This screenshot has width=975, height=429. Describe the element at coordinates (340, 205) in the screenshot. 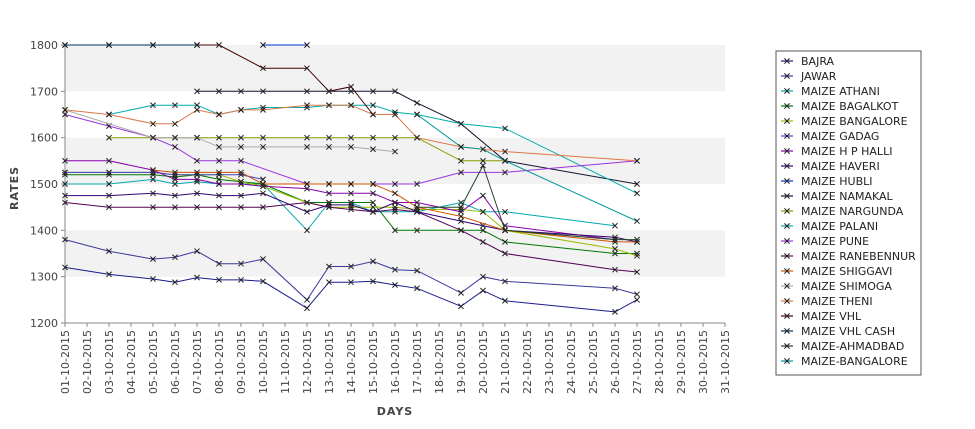

I see `series-line-maize-athani` at that location.